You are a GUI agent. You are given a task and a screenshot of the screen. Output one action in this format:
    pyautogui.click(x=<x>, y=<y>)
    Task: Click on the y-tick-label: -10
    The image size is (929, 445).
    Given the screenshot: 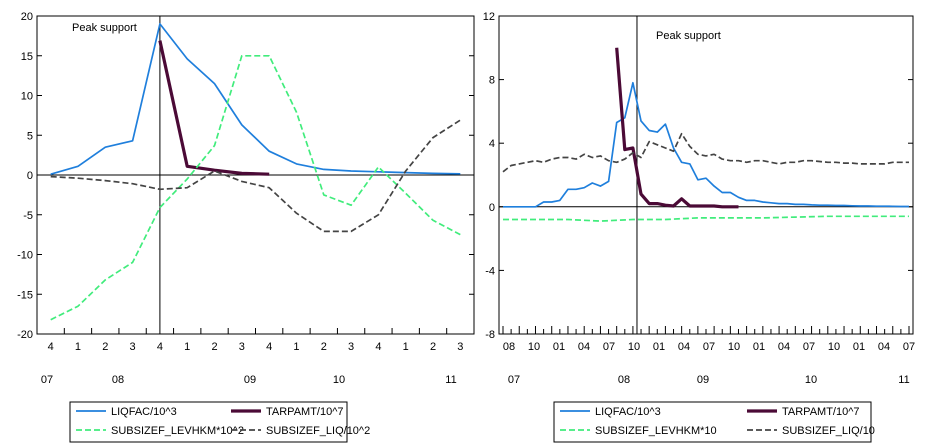 What is the action you would take?
    pyautogui.click(x=25, y=256)
    